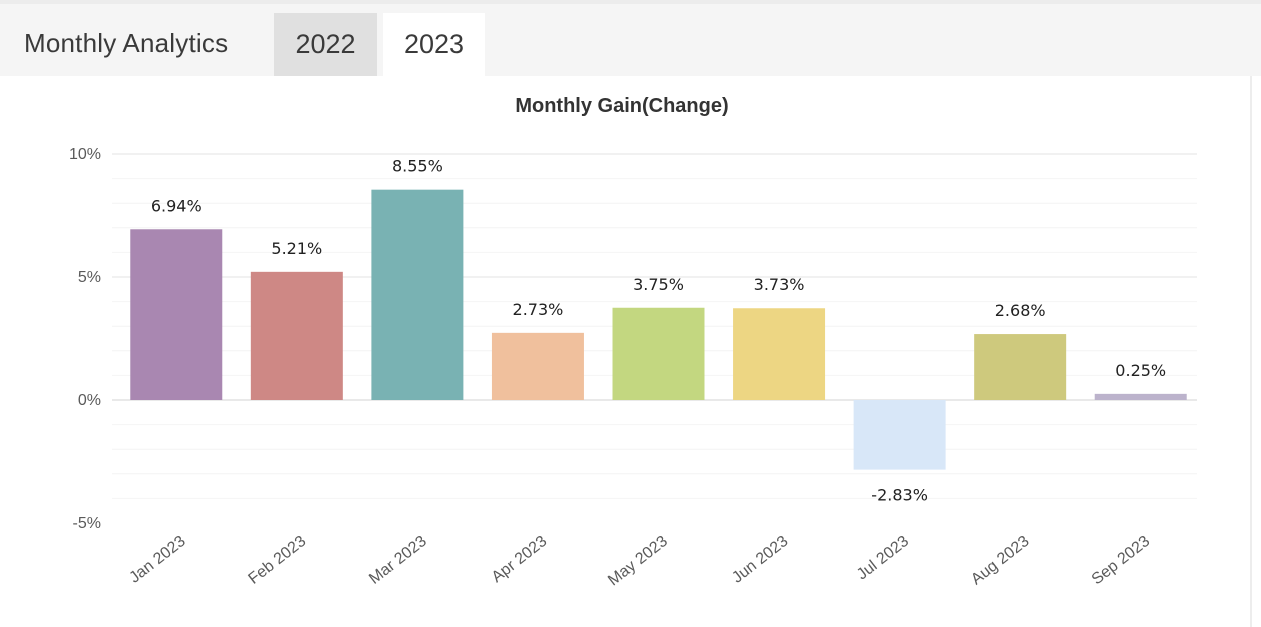  What do you see at coordinates (899, 435) in the screenshot?
I see `bar-jul-2023` at bounding box center [899, 435].